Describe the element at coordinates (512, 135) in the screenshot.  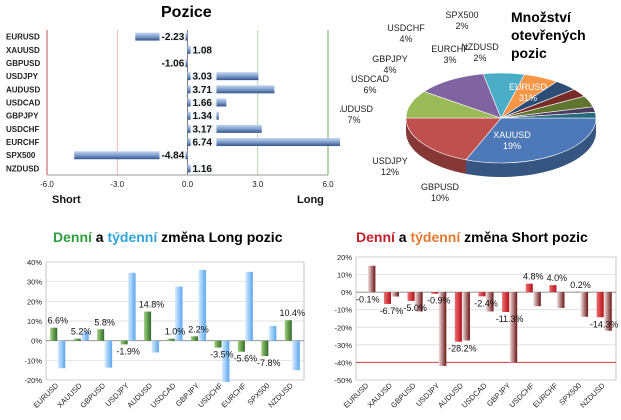
I see `pie-category-label: XAUUSD` at that location.